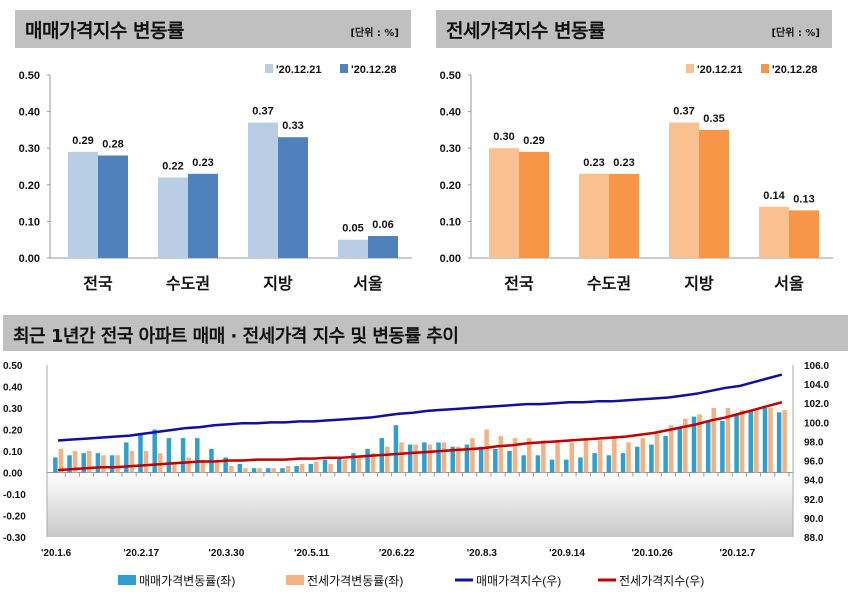 This screenshot has width=854, height=613. Describe the element at coordinates (13, 366) in the screenshot. I see `trend-left-tick-label: 0.50` at that location.